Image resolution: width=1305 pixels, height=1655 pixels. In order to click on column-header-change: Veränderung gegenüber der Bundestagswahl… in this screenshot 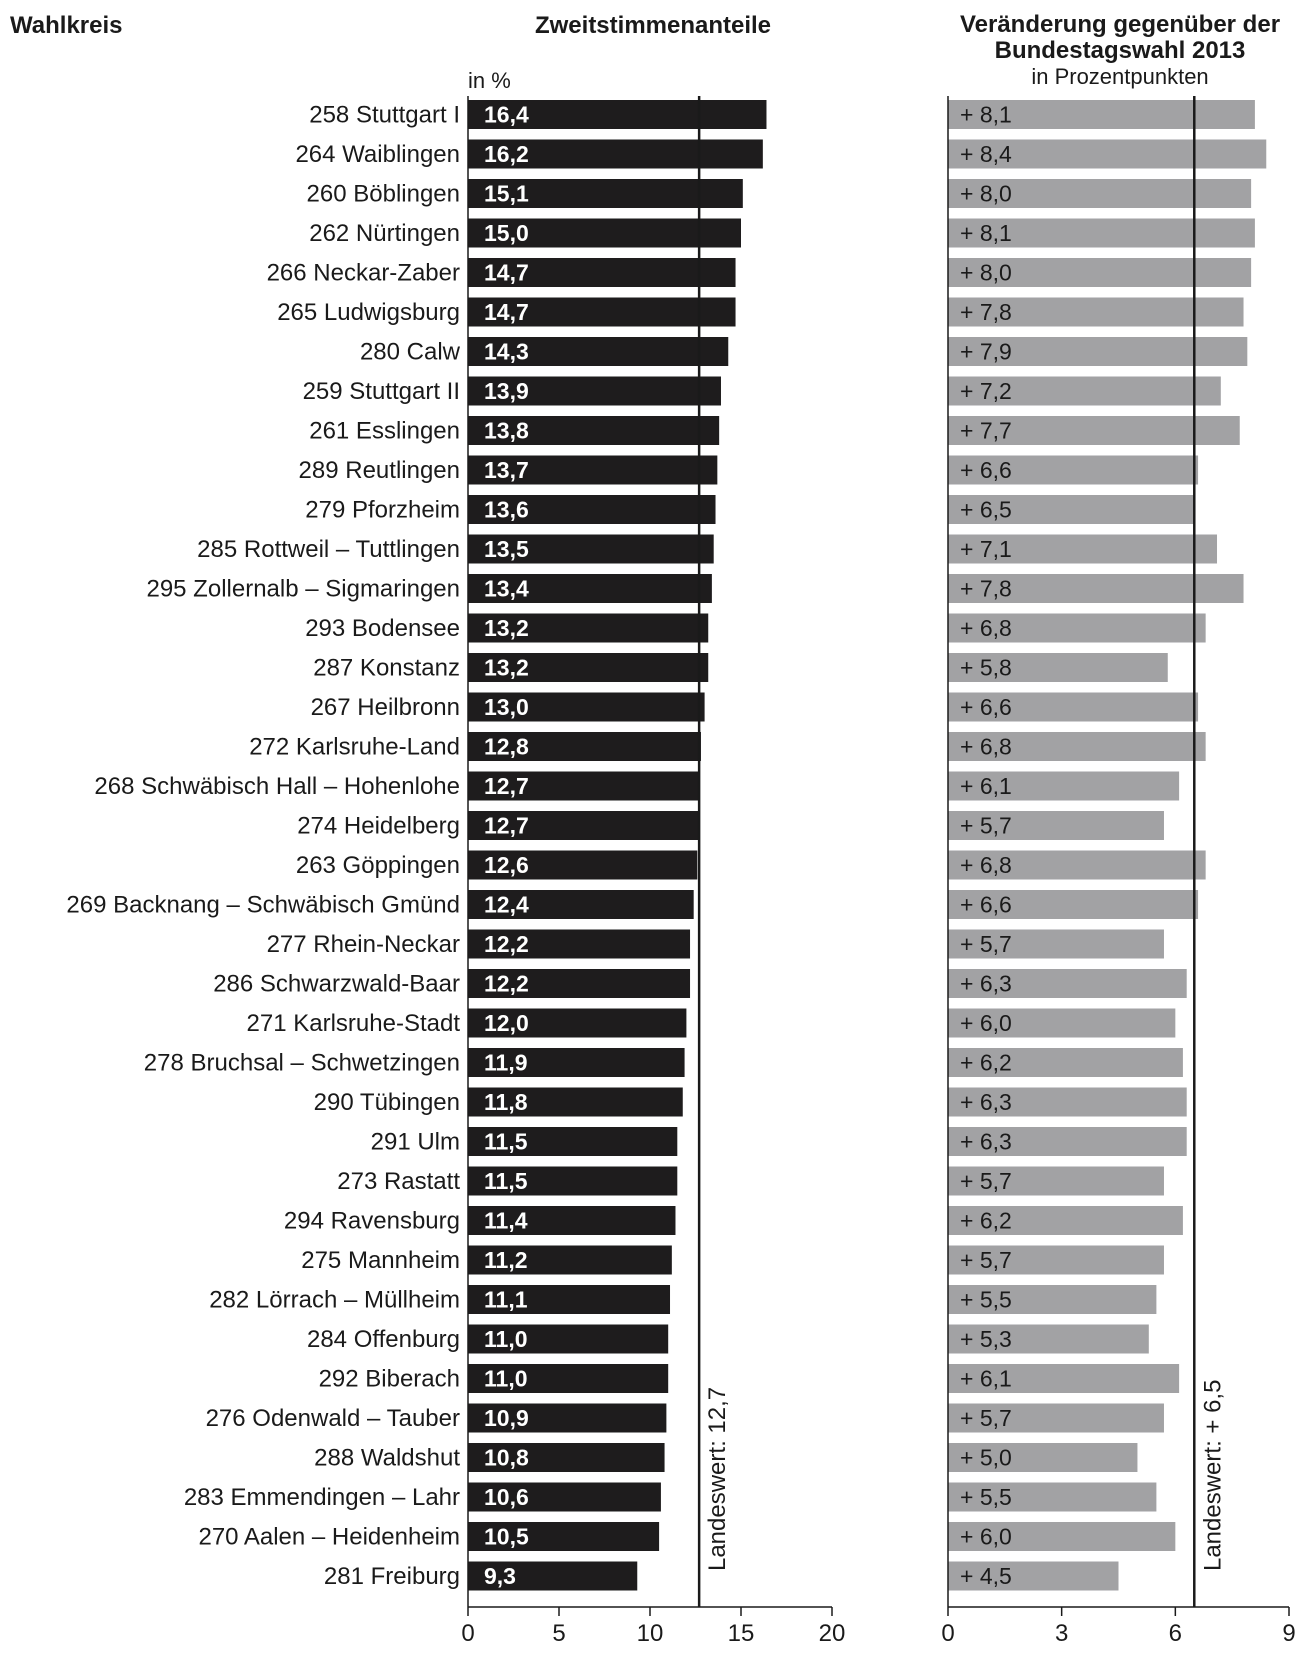, I will do `click(1120, 51)`.